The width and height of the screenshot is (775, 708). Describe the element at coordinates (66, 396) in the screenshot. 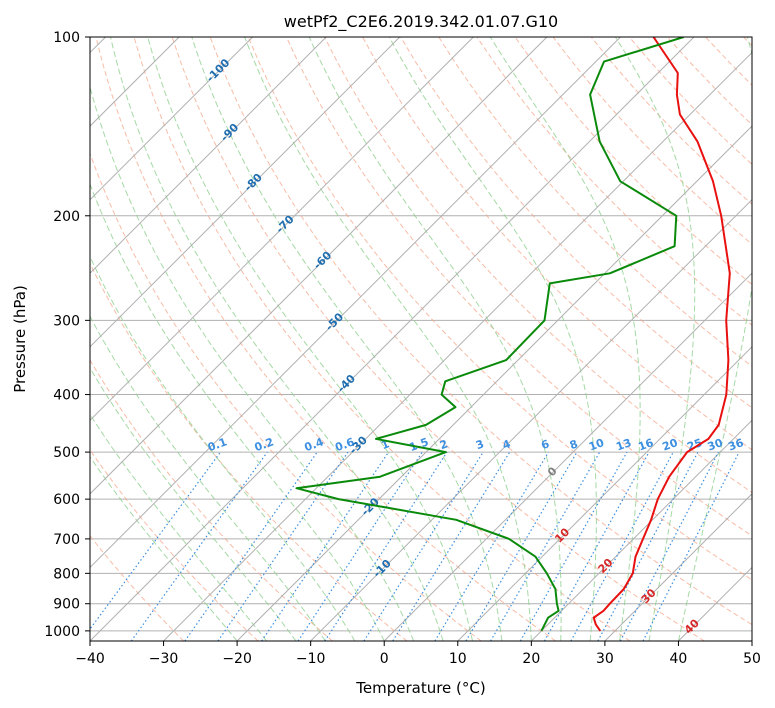

I see `y-tick-label: 400` at that location.